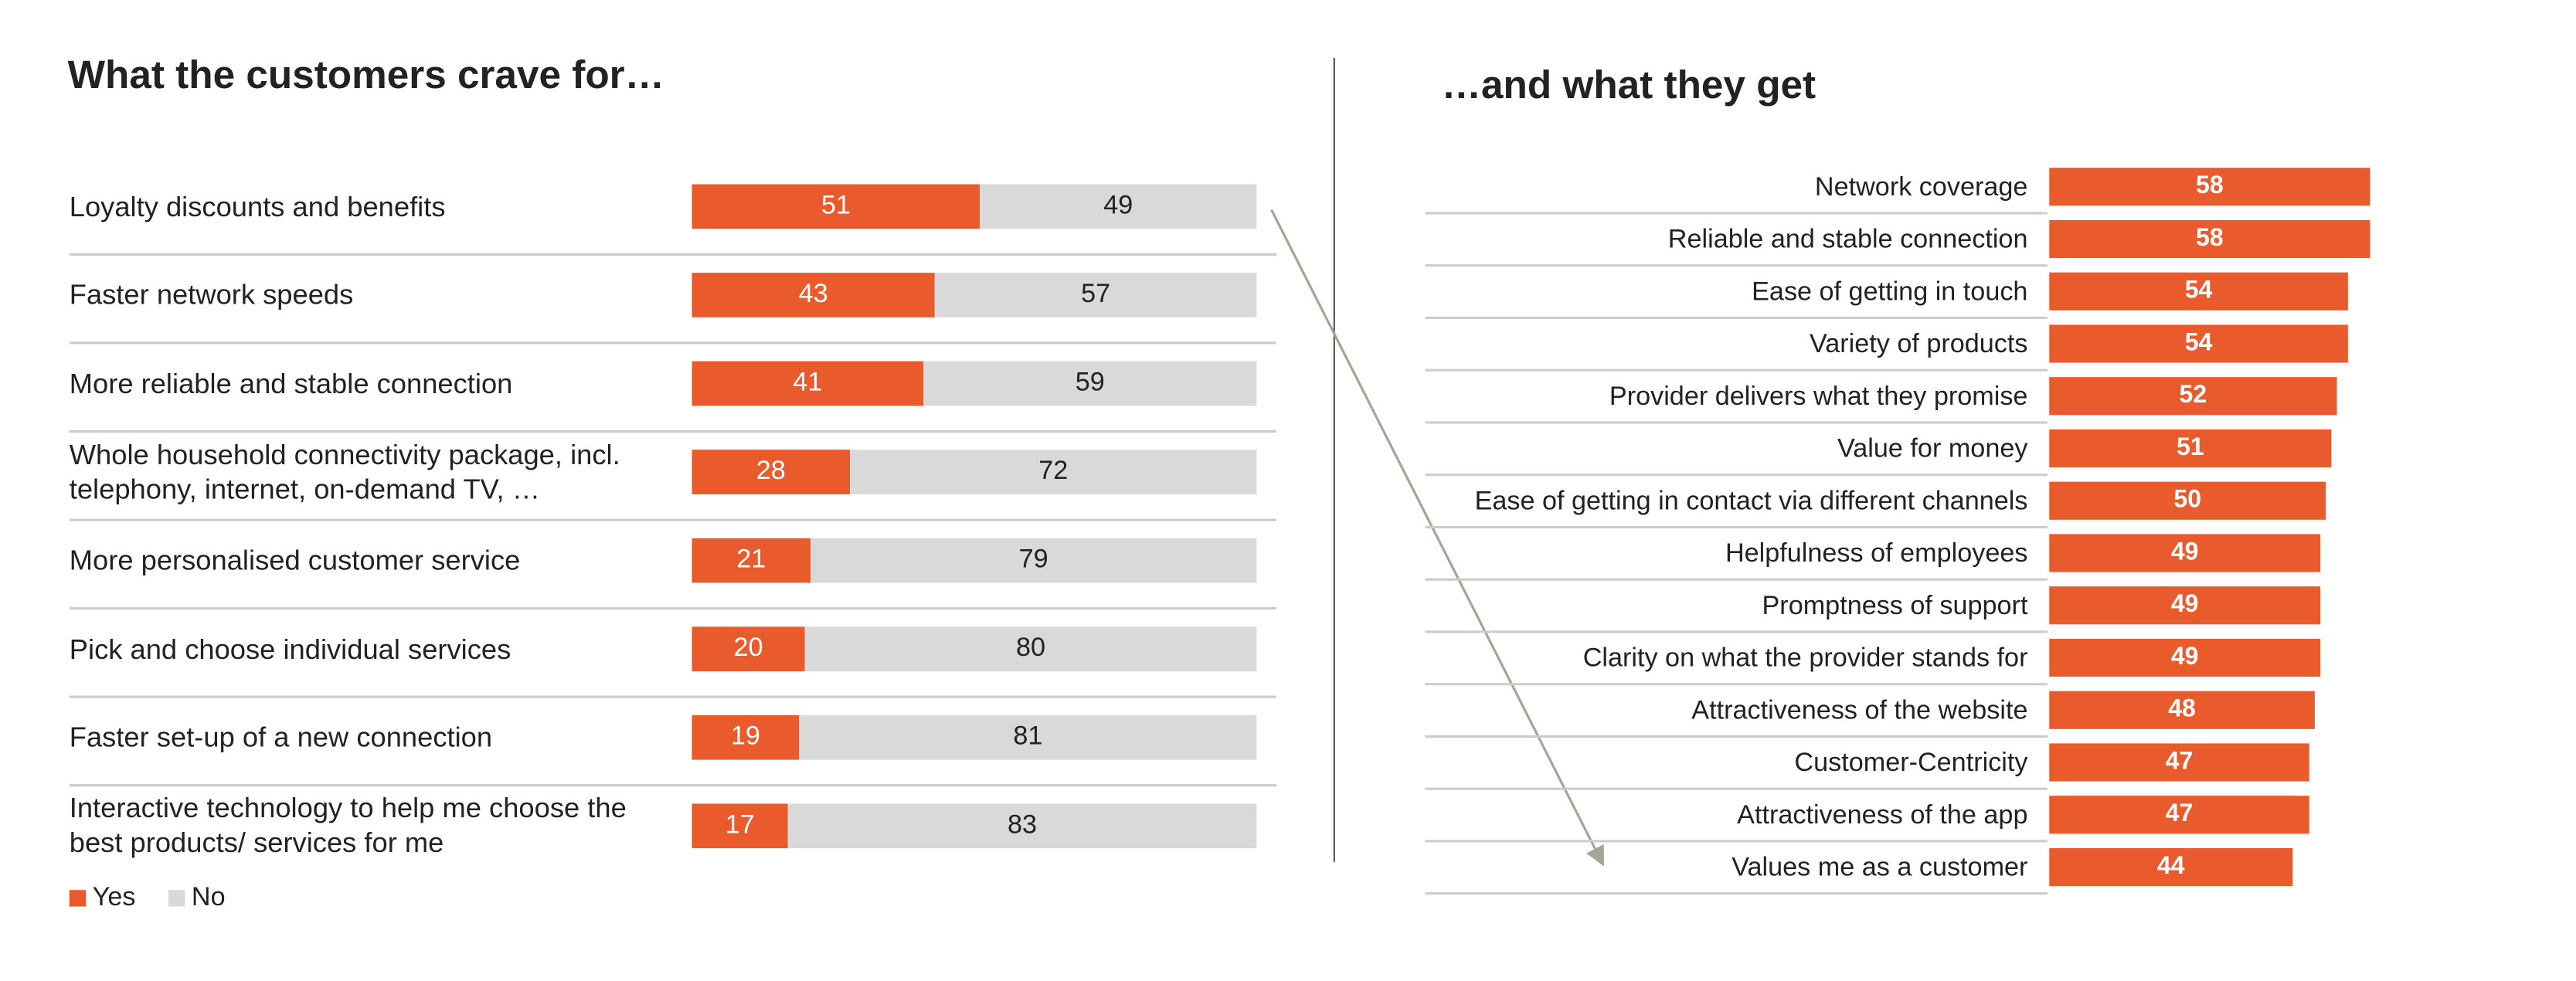 The image size is (2576, 981). Describe the element at coordinates (1911, 762) in the screenshot. I see `category-label: Customer-Centricity` at that location.